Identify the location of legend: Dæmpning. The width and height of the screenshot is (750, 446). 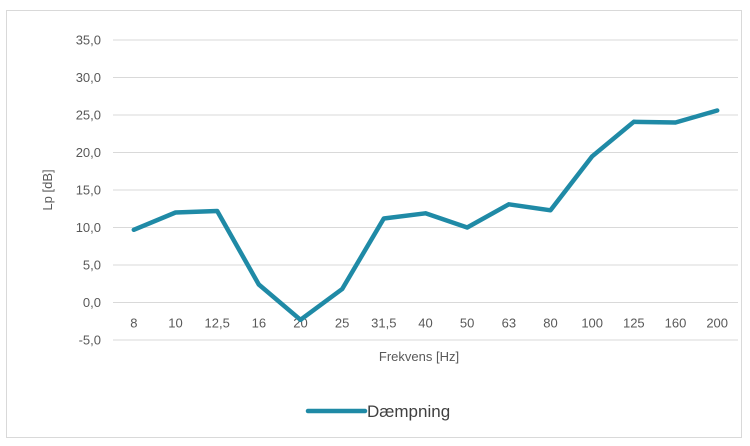
(377, 411).